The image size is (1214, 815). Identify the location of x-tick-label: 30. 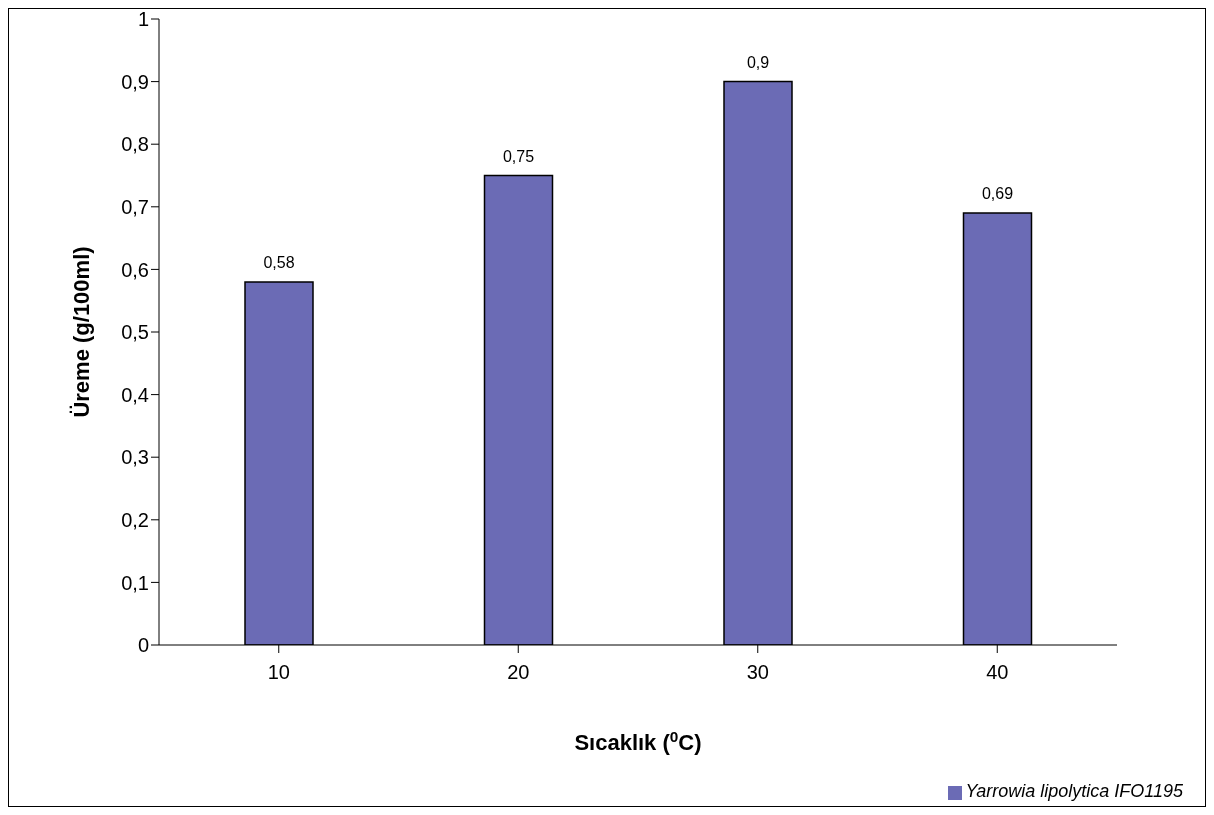
(757, 672).